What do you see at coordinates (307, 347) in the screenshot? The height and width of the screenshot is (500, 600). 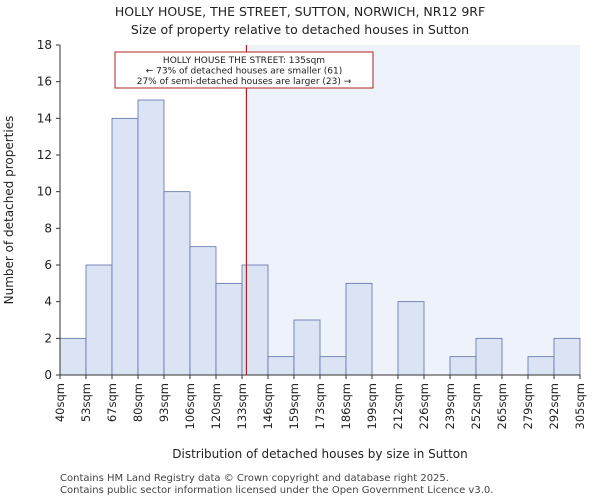 I see `bar-159sqm` at bounding box center [307, 347].